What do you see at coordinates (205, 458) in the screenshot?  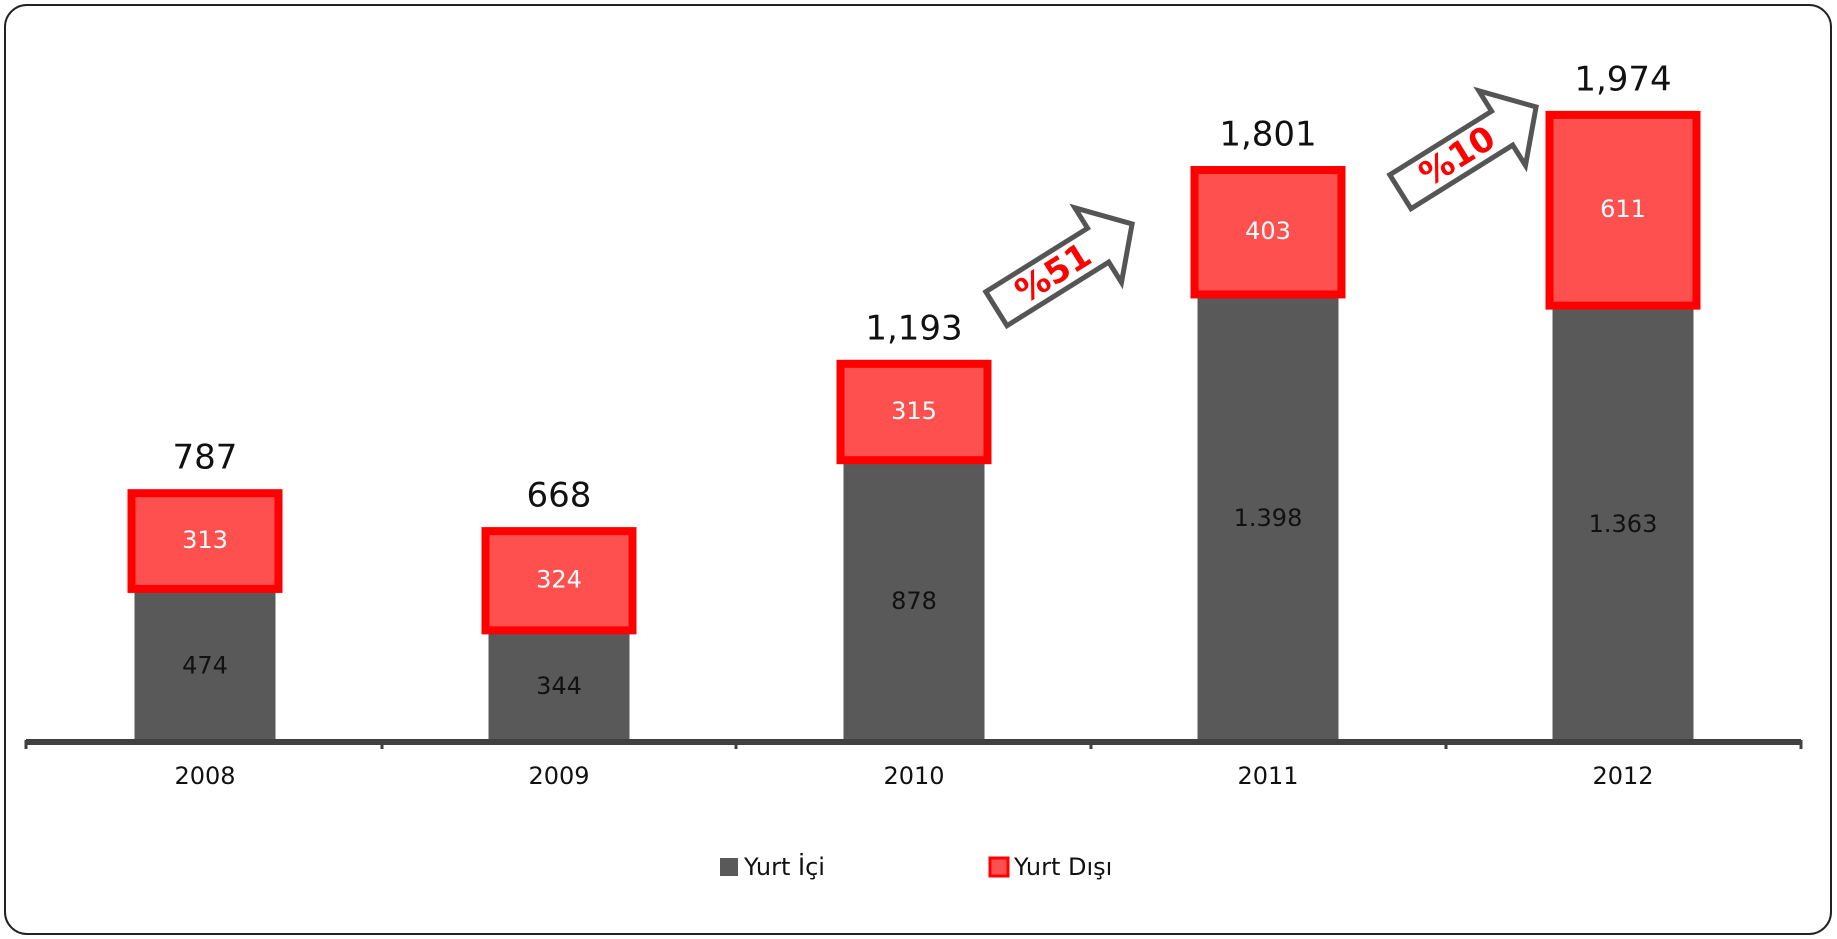 I see `total-label: 787` at bounding box center [205, 458].